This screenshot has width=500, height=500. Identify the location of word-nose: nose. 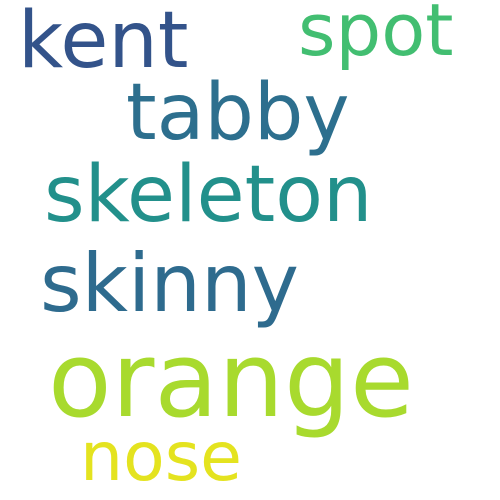
(161, 457).